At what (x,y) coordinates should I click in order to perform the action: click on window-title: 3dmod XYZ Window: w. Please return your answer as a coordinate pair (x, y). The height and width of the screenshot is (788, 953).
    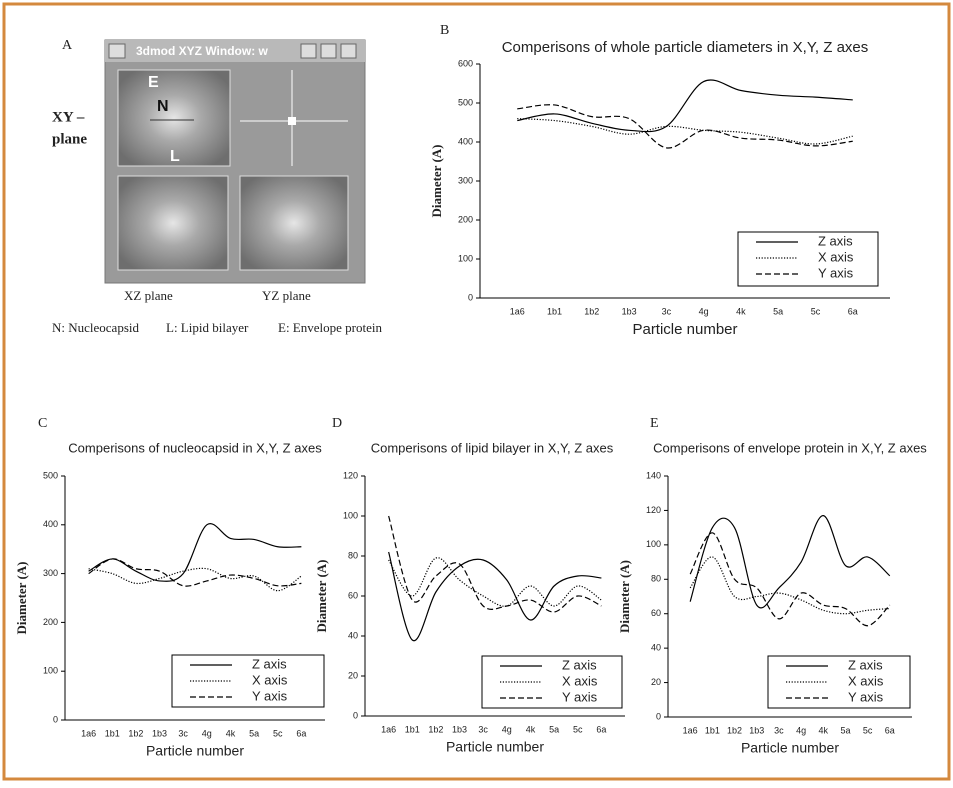
    Looking at the image, I should click on (202, 51).